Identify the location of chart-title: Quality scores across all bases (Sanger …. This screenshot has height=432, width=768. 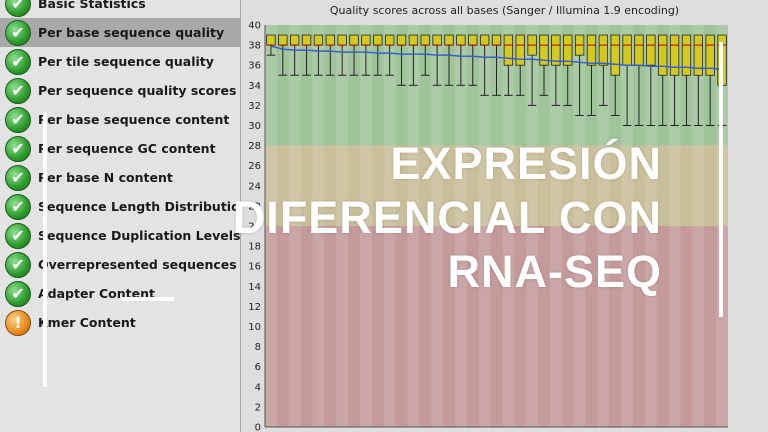
(504, 10).